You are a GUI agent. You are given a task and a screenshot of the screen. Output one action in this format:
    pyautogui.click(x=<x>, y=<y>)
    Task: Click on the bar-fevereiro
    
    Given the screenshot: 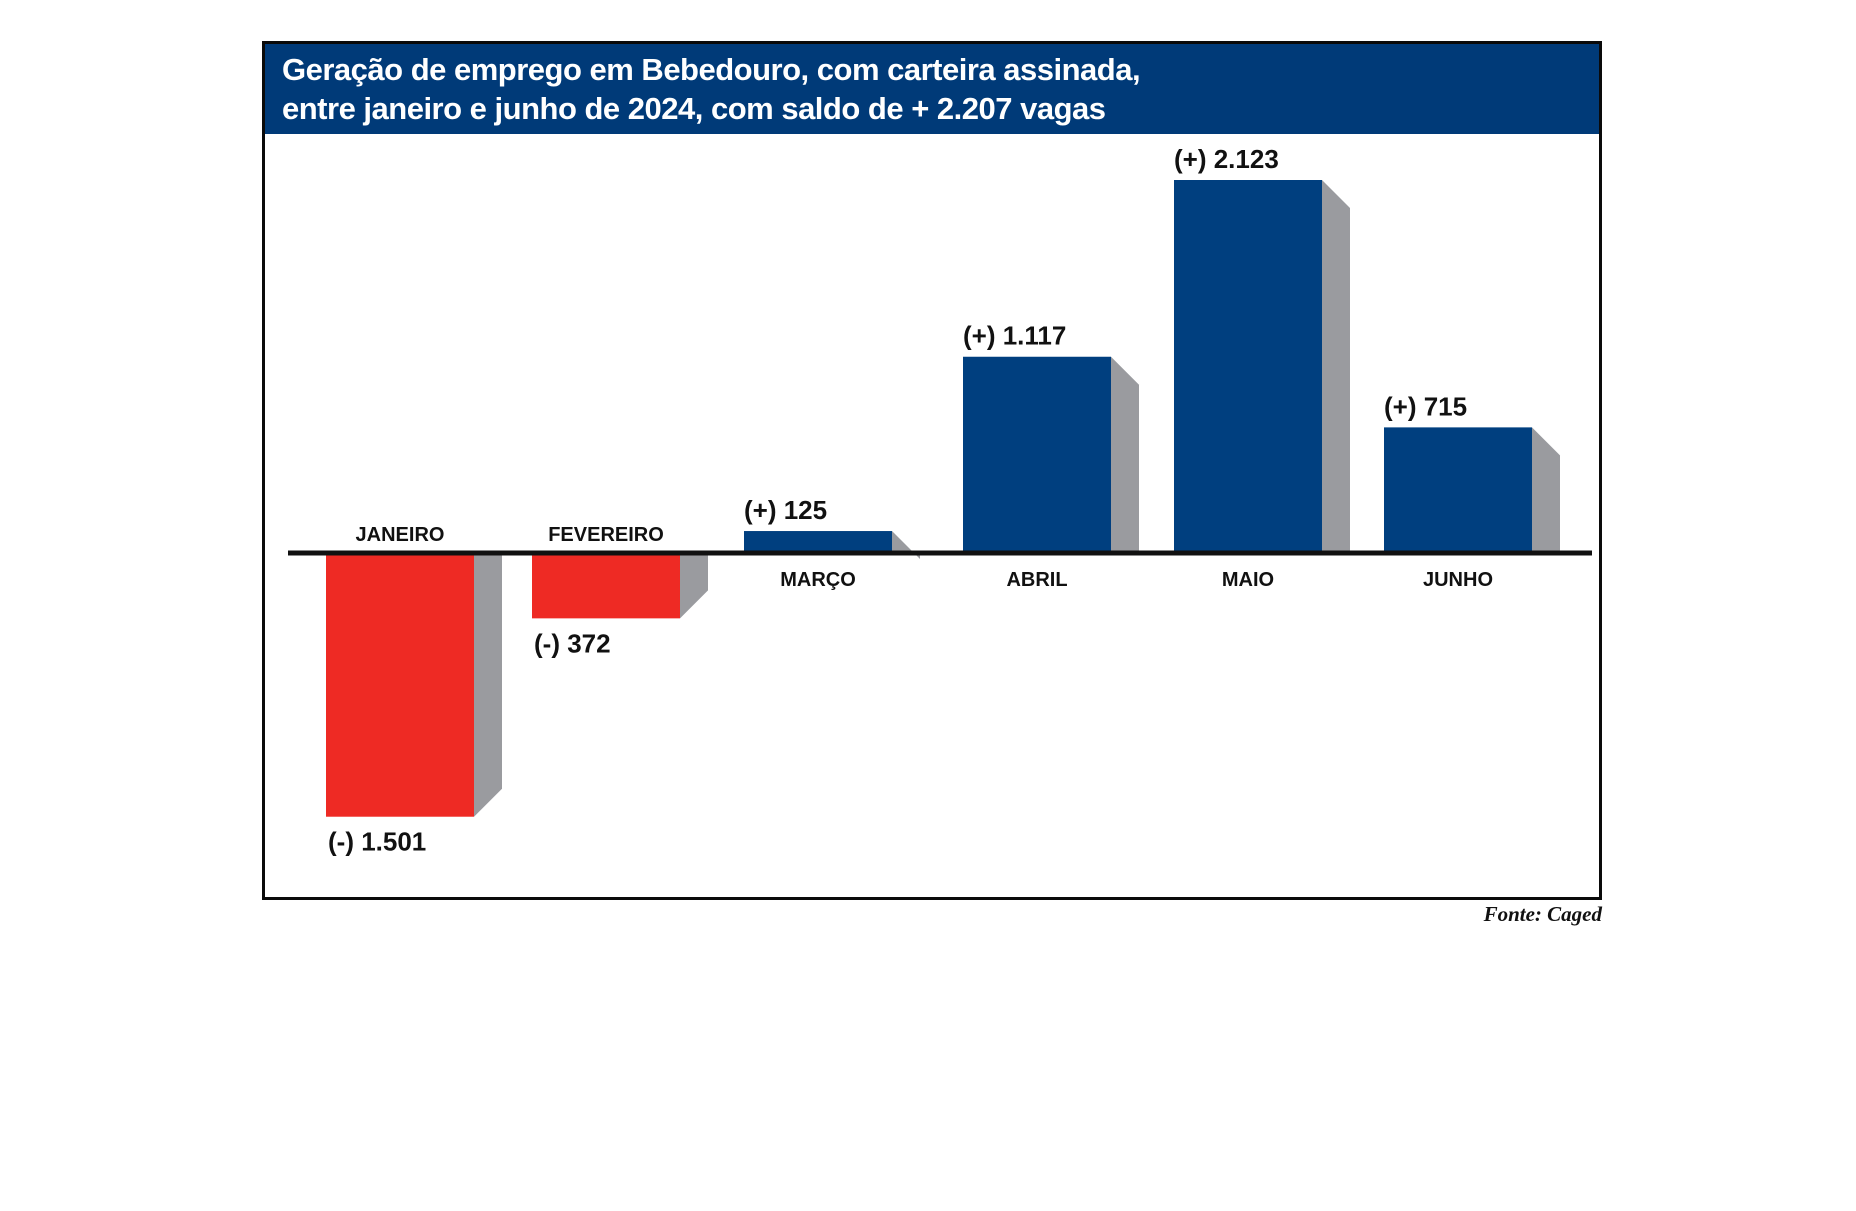 What is the action you would take?
    pyautogui.click(x=606, y=586)
    